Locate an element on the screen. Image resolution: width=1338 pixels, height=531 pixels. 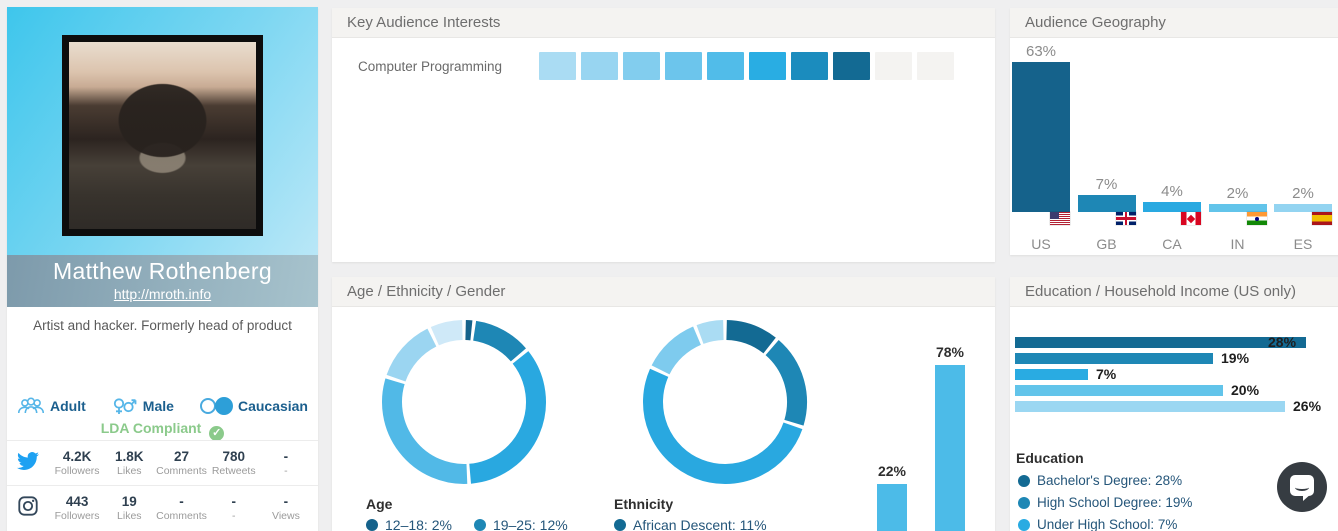
geo-country-label: US is located at coordinates (1041, 244).